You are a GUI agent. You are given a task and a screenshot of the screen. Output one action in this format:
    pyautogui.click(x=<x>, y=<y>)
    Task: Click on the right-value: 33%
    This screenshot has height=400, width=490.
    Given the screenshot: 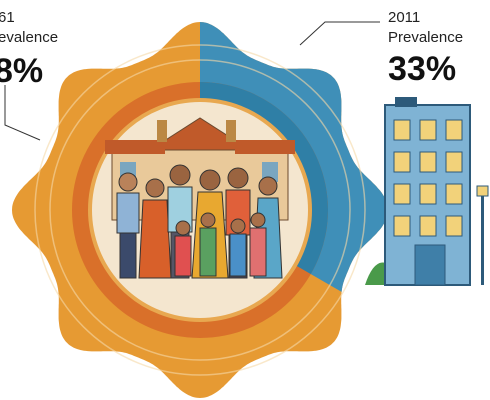 What is the action you would take?
    pyautogui.click(x=422, y=69)
    